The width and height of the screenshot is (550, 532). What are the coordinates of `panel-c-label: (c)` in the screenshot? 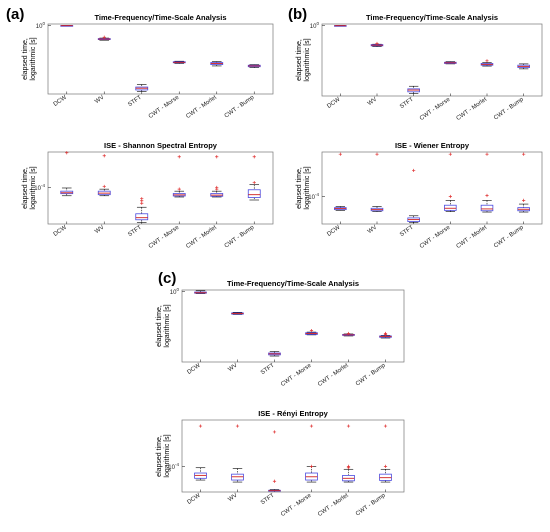 It's located at (167, 278).